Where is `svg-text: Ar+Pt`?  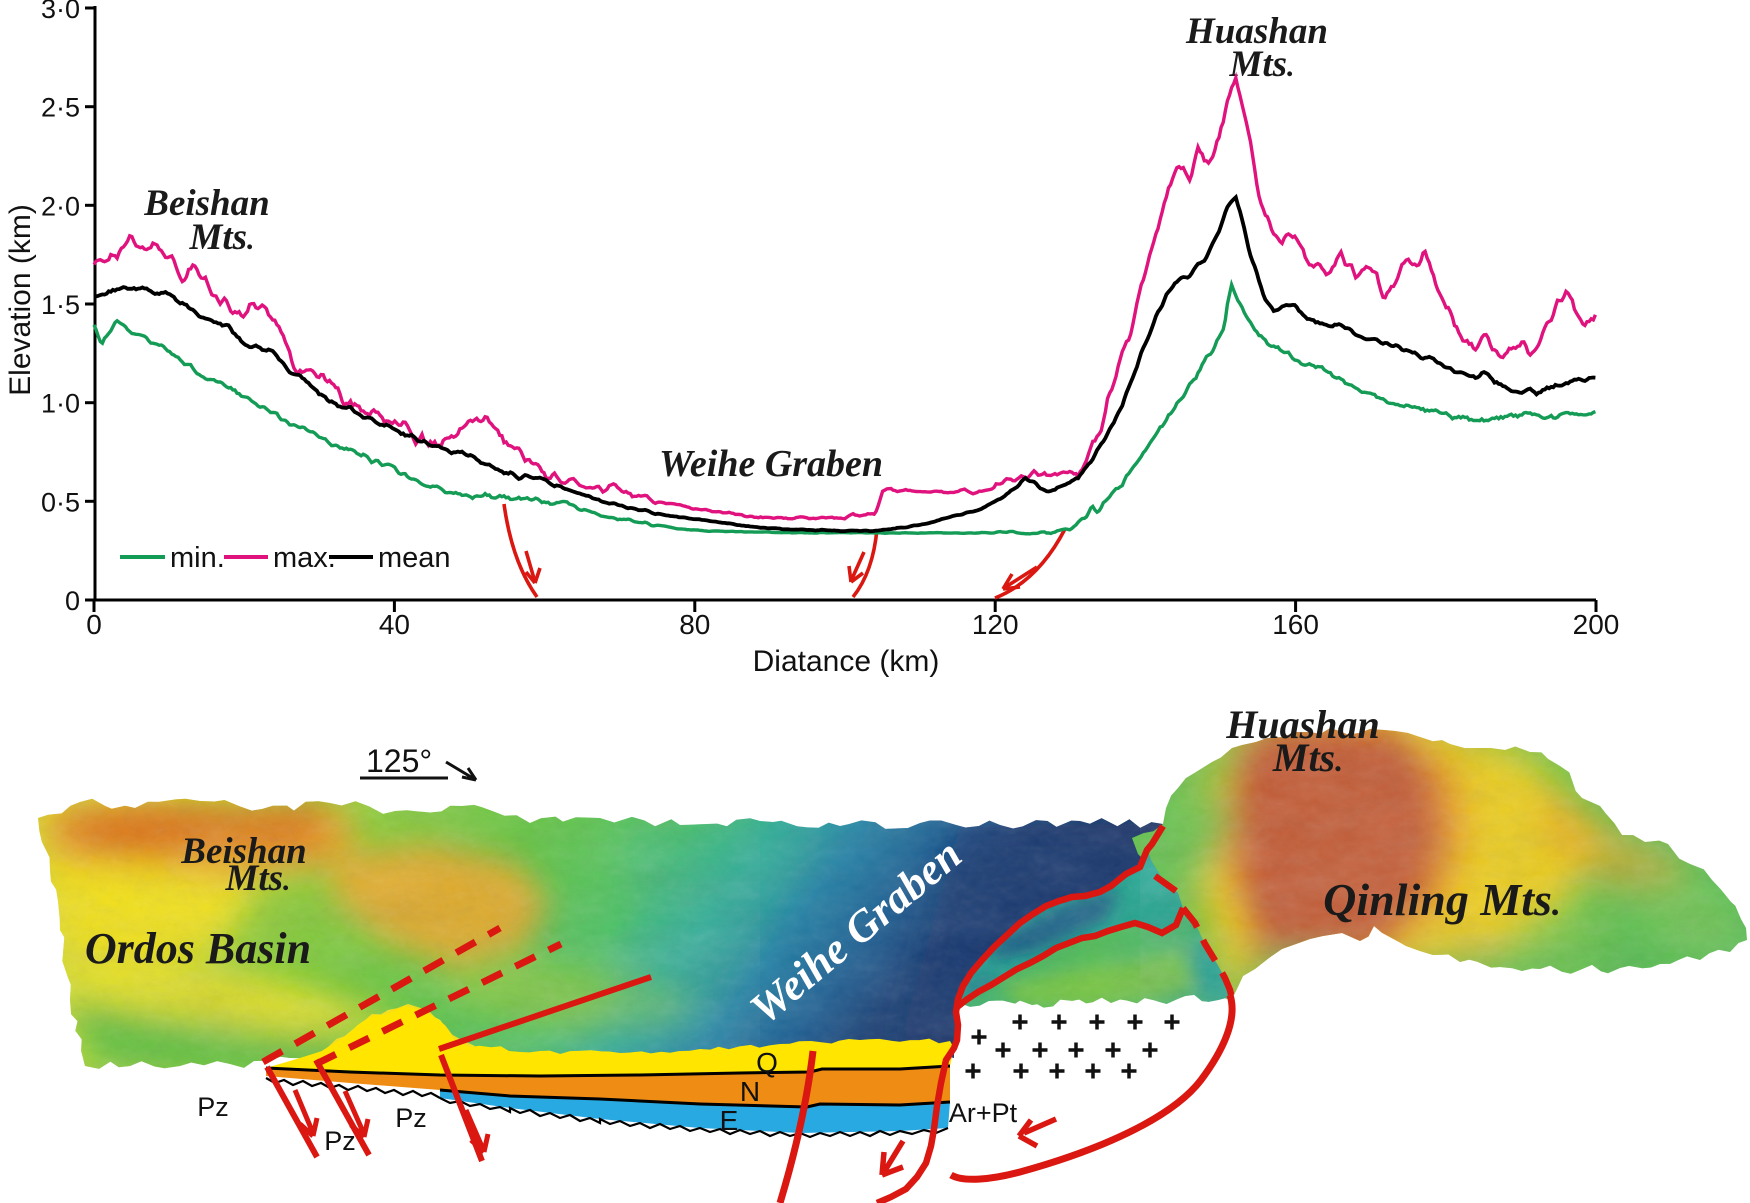
svg-text: Ar+Pt is located at coordinates (983, 1113).